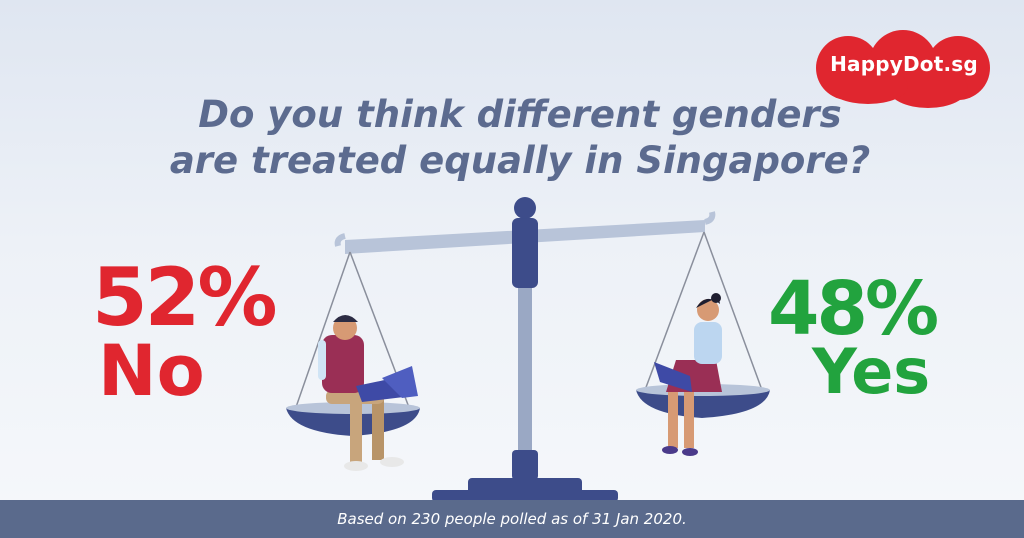  Describe the element at coordinates (904, 64) in the screenshot. I see `logo-text: HappyDot.sg` at that location.